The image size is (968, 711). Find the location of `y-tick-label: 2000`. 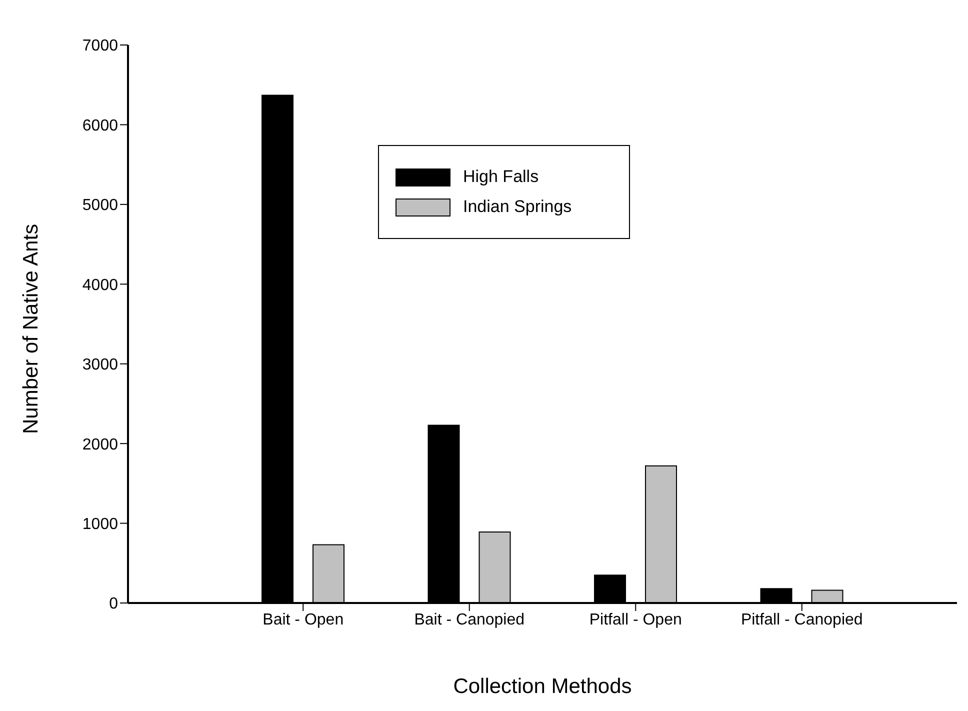

y-tick-label: 2000 is located at coordinates (100, 445).